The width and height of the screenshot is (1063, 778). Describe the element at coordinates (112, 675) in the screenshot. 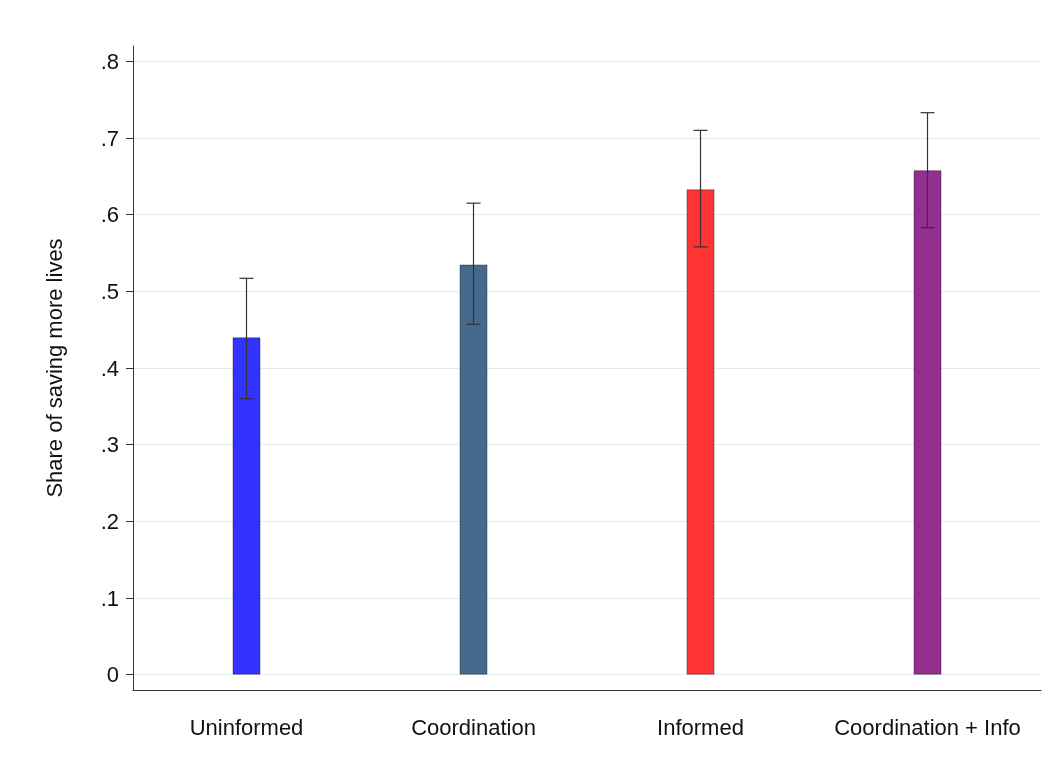

I see `y-tick-label: 0` at that location.